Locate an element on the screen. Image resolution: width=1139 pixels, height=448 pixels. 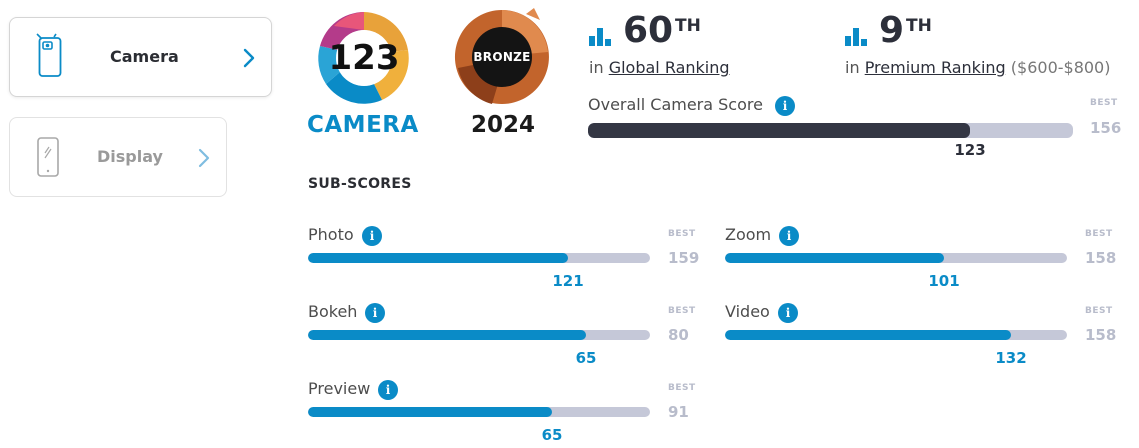
medal-year: 2024 is located at coordinates (503, 125).